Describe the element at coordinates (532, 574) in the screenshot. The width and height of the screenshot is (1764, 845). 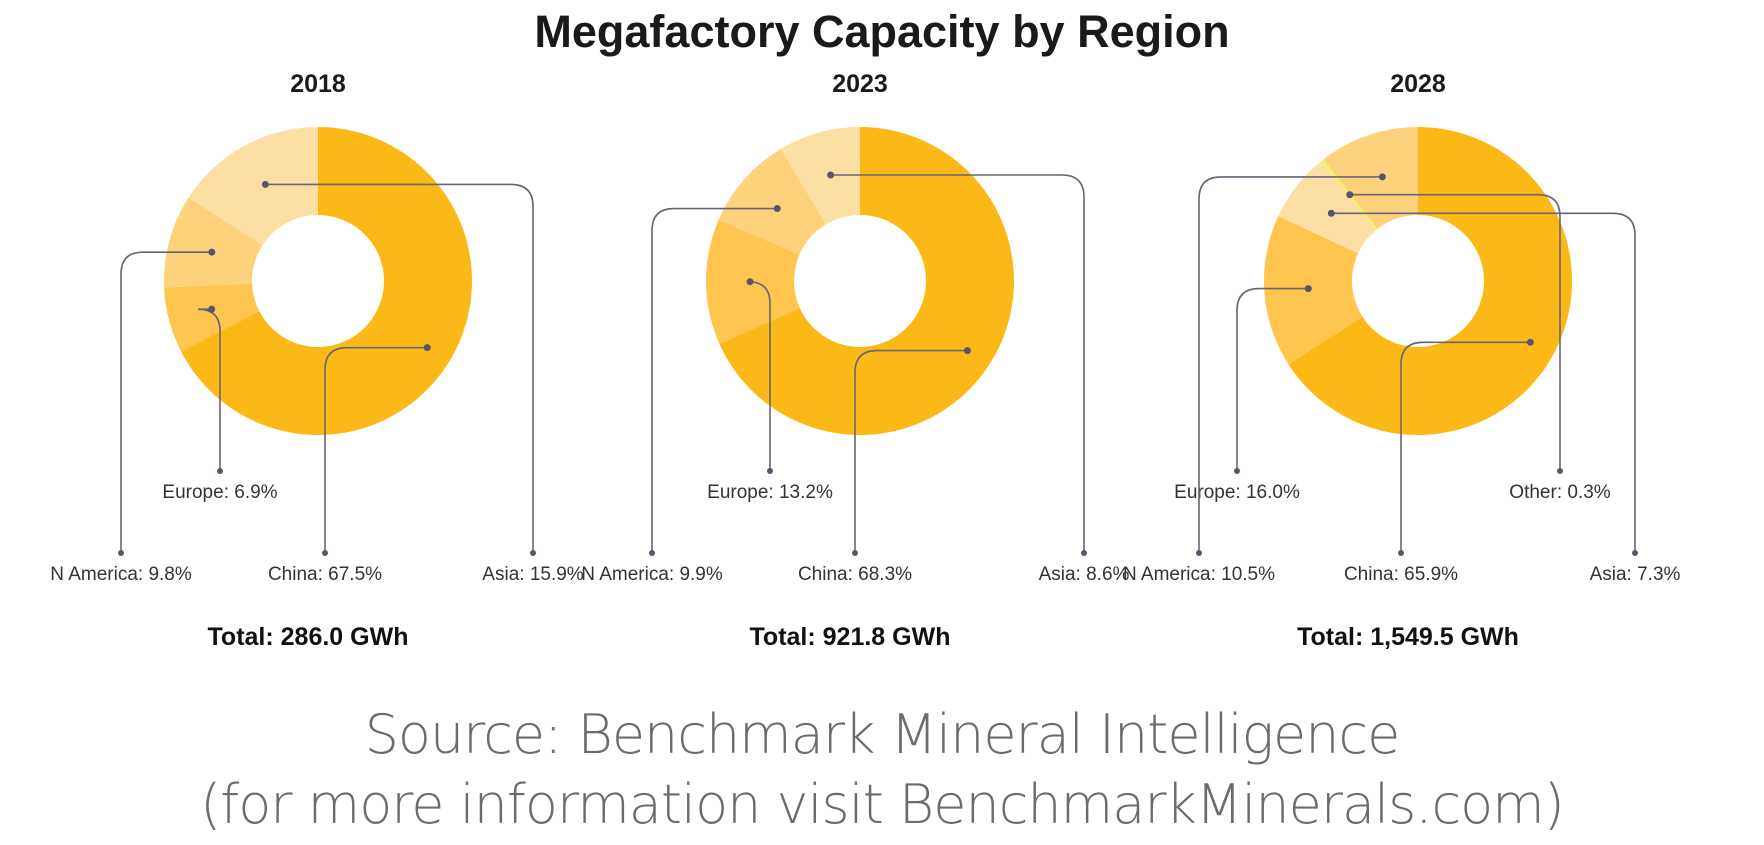
I see `slice-label: Asia: 15.9%` at that location.